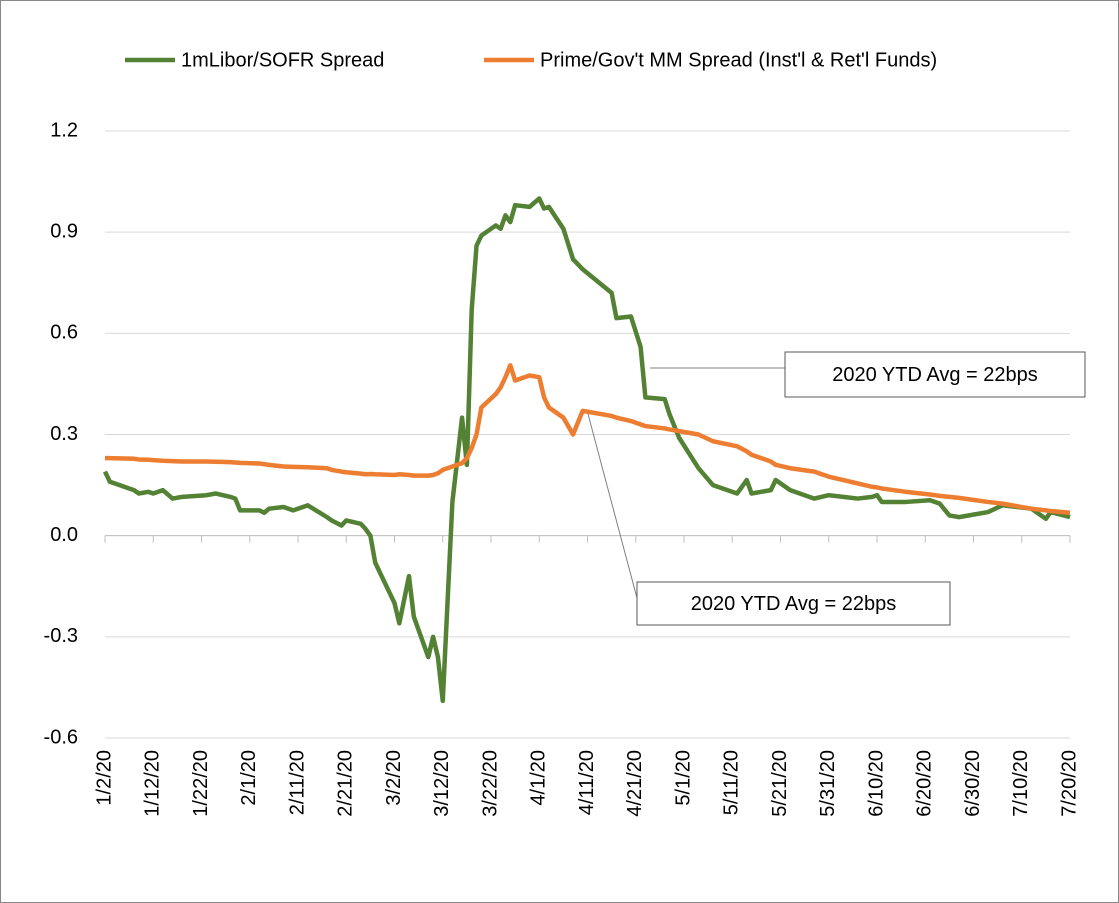  What do you see at coordinates (876, 783) in the screenshot?
I see `x-tick-label: 6/10/20` at bounding box center [876, 783].